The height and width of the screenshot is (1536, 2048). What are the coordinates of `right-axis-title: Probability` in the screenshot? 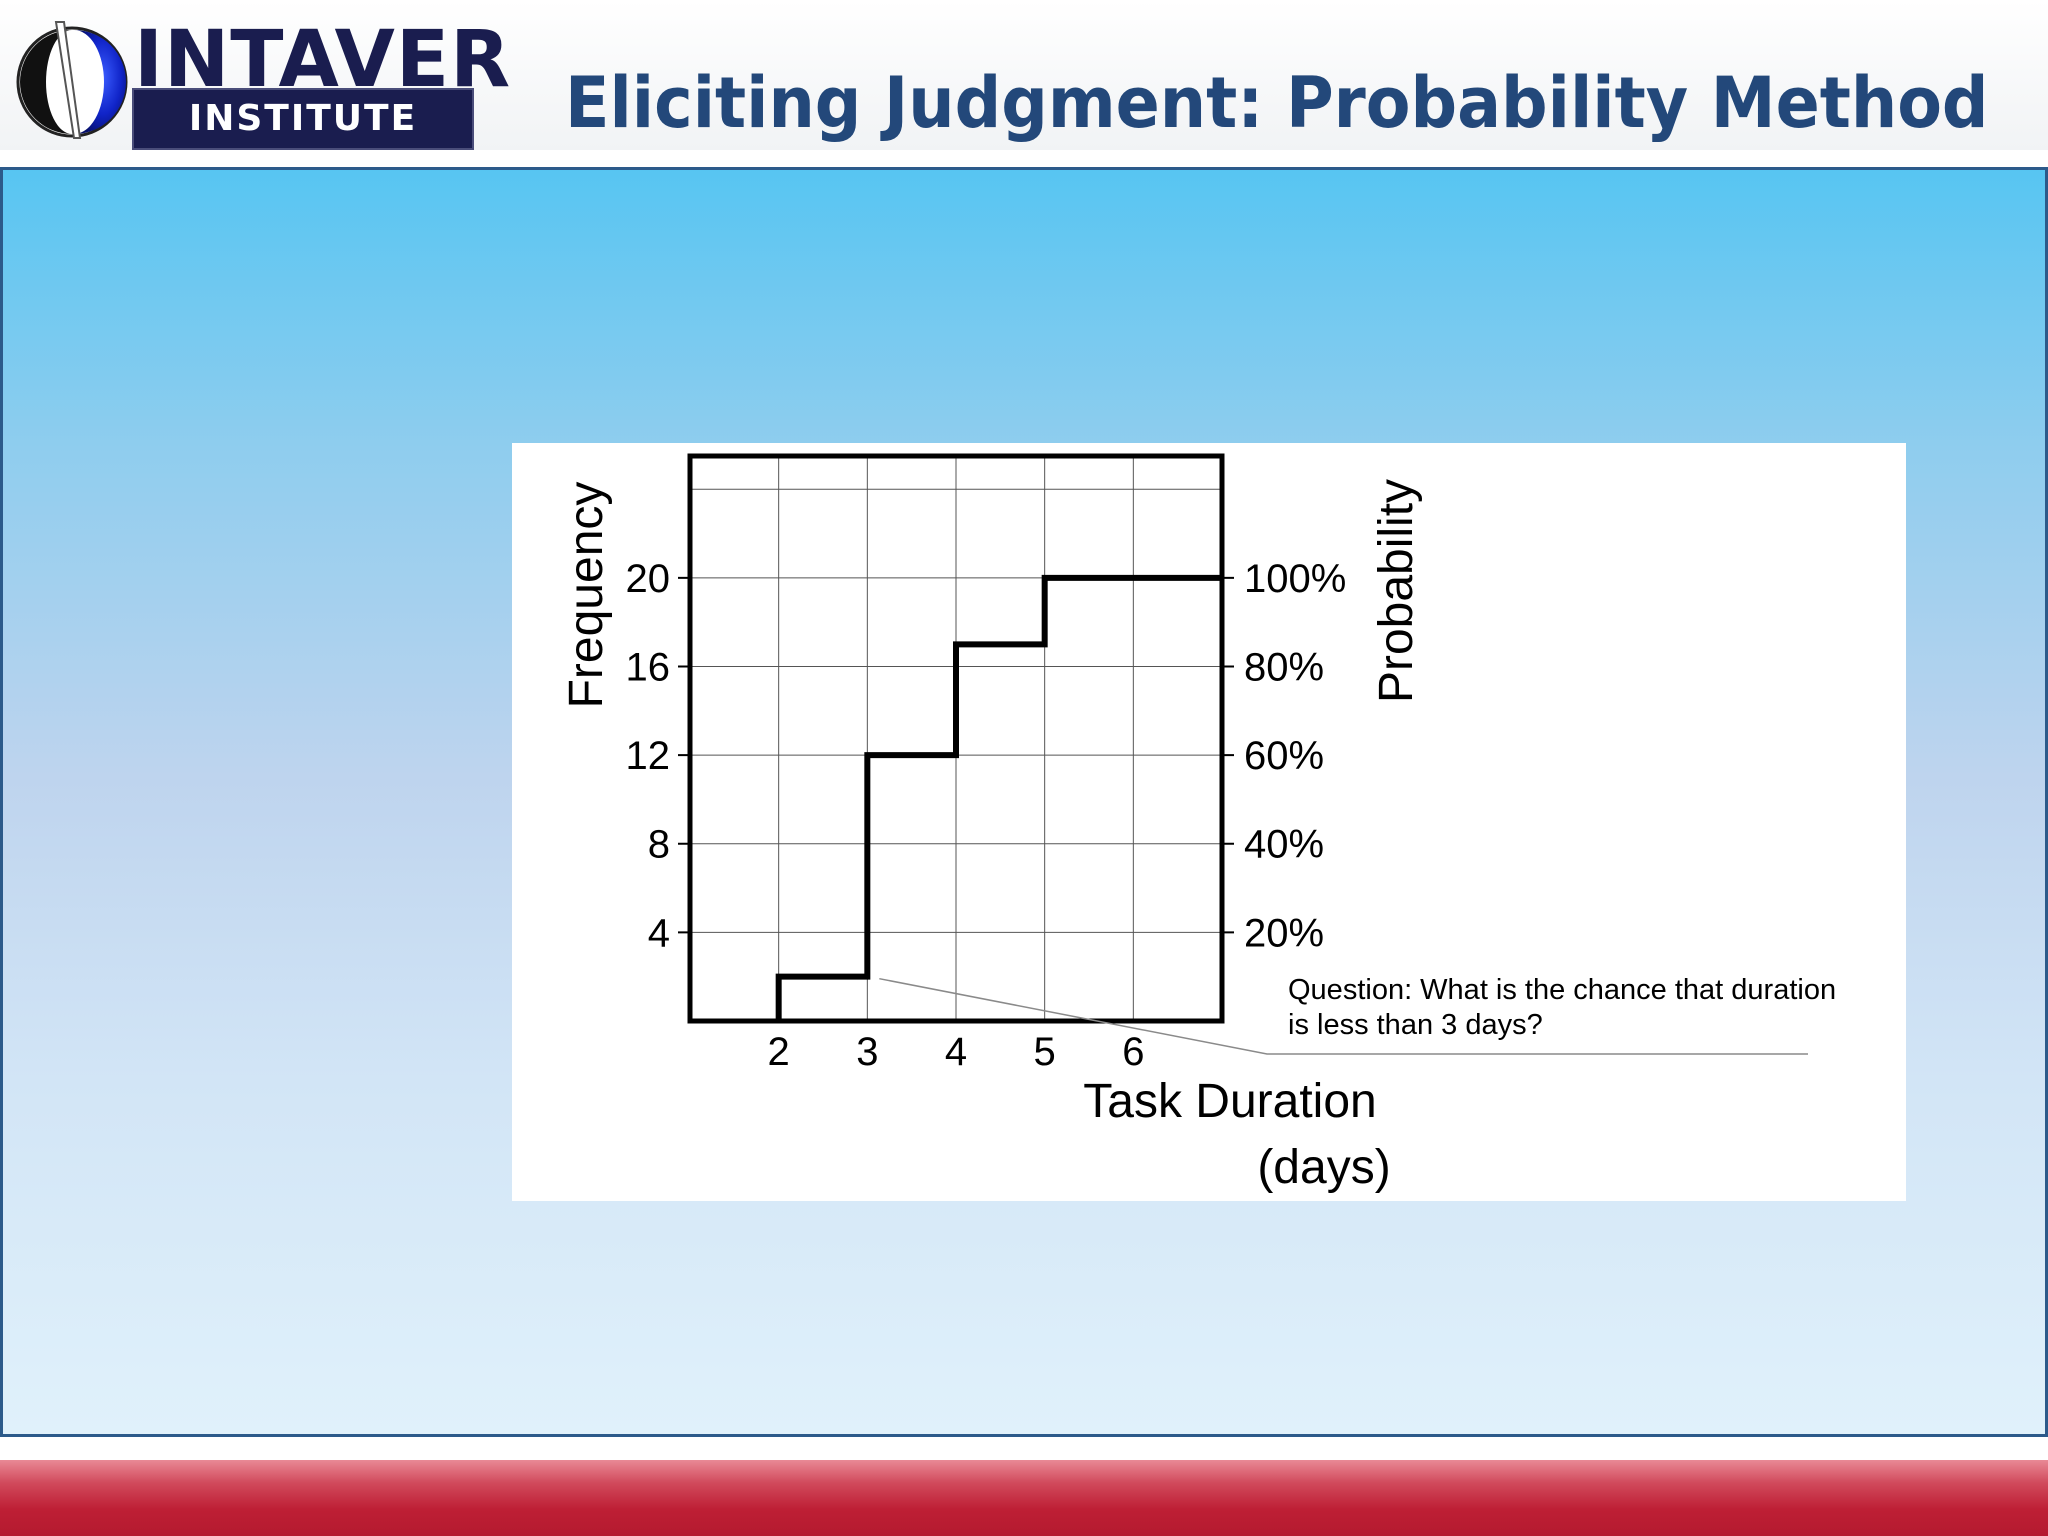 It's located at (1396, 591).